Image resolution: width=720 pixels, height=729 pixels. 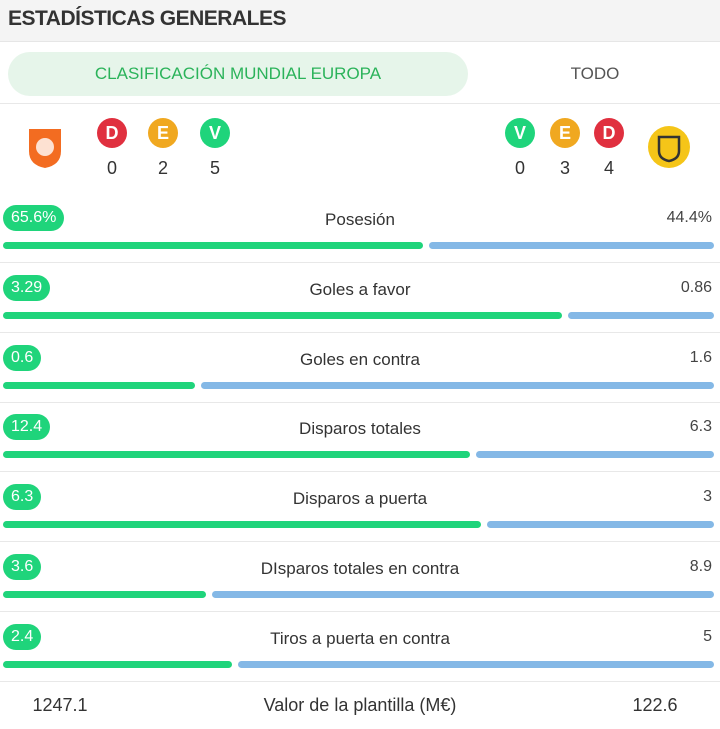 What do you see at coordinates (27, 427) in the screenshot?
I see `home-value: 12.4` at bounding box center [27, 427].